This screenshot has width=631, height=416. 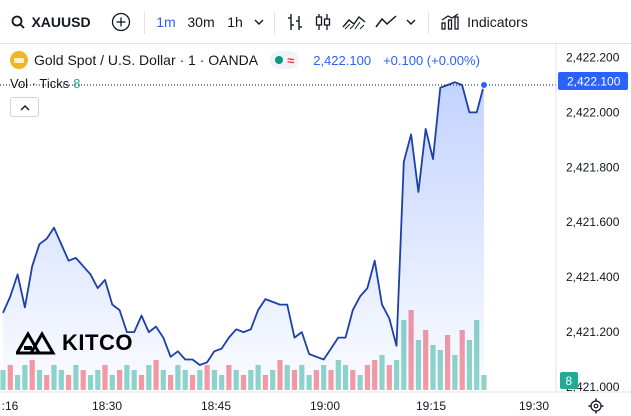 I want to click on bars-style-button, so click(x=295, y=22).